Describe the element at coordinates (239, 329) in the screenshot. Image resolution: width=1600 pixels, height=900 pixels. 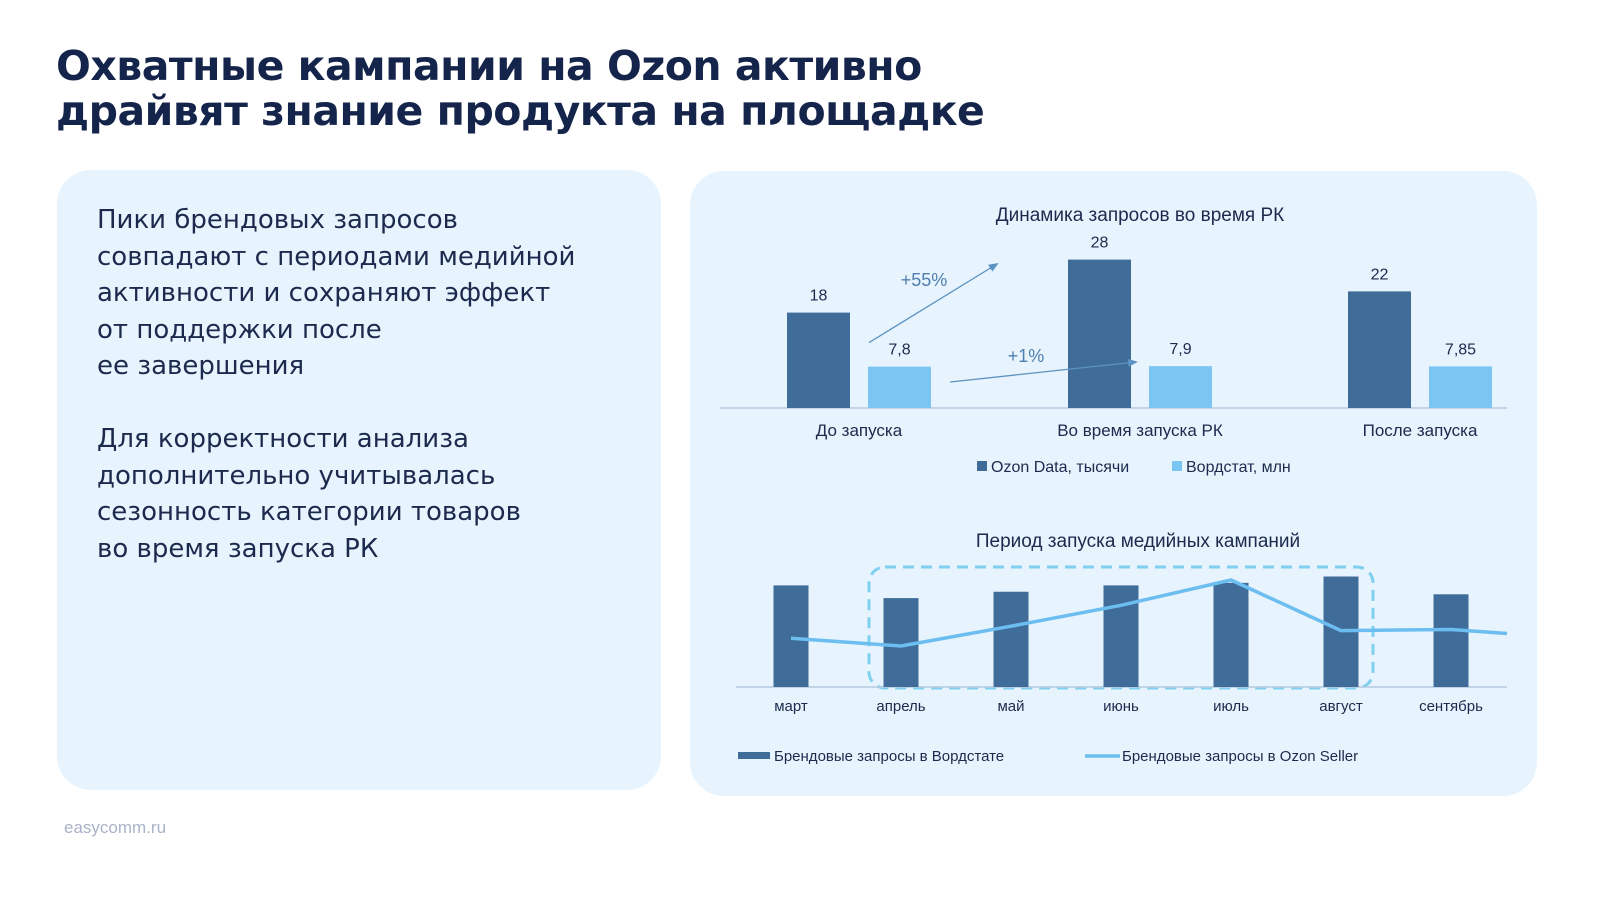
I see `insight-line: от поддержки после` at that location.